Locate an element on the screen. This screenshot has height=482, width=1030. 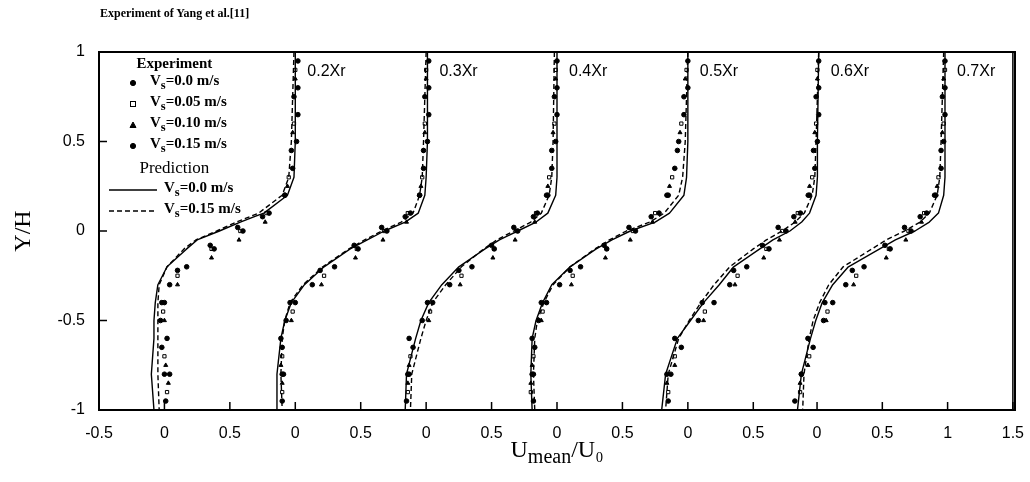
legend-title: Experiment is located at coordinates (174, 63).